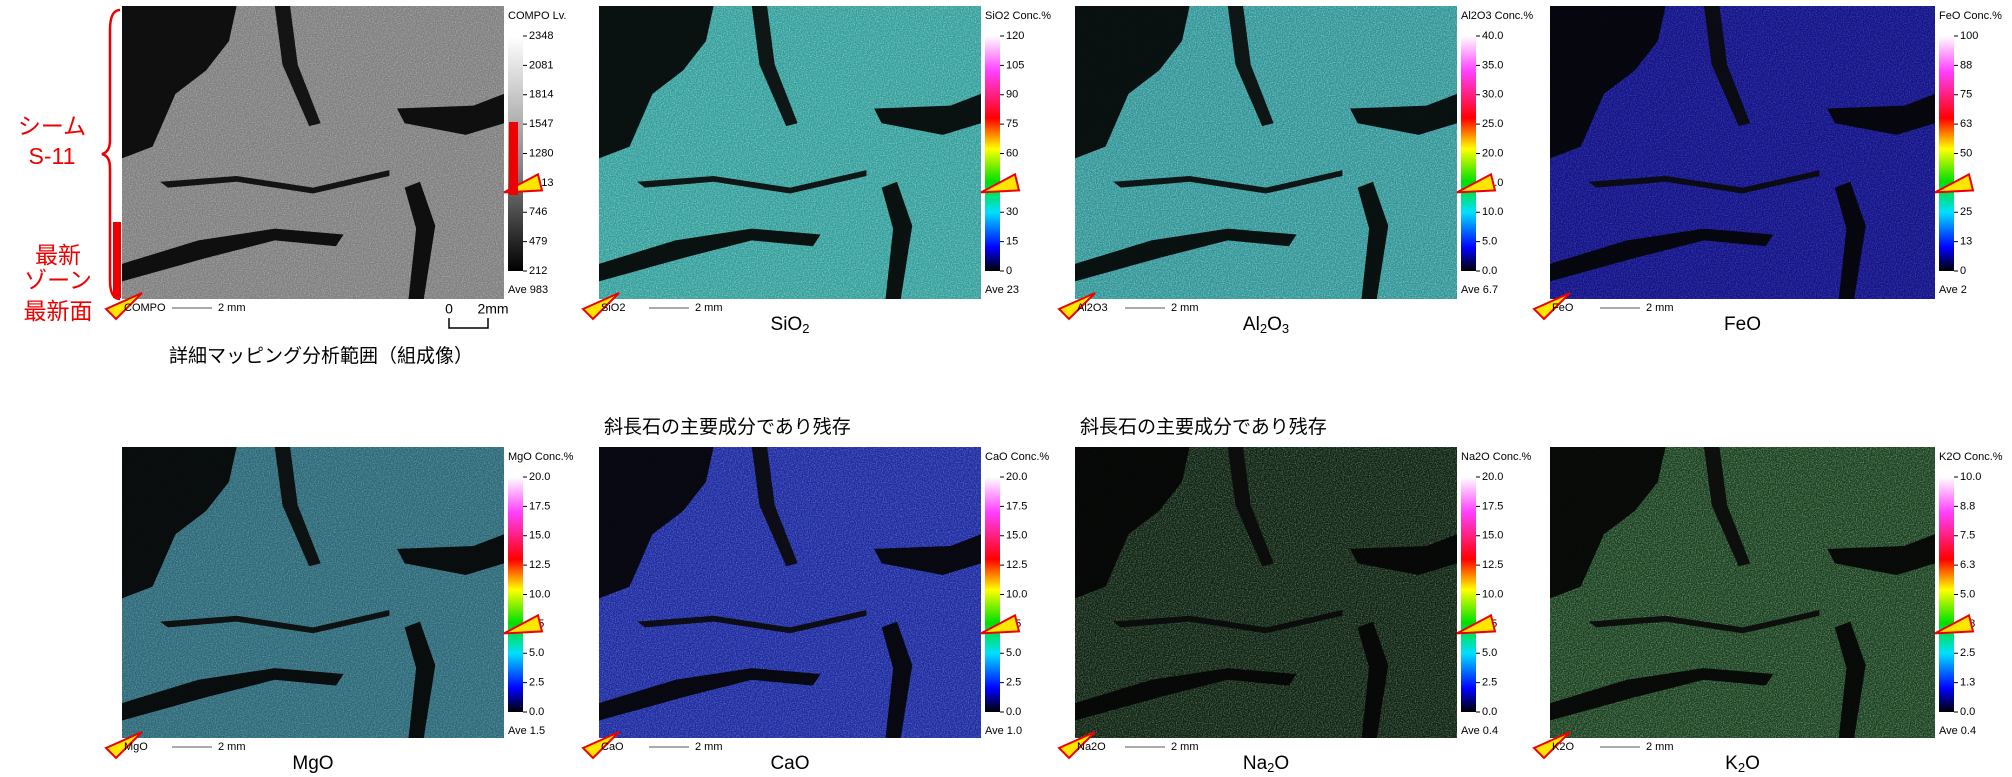  I want to click on surface-label: 最新面, so click(58, 311).